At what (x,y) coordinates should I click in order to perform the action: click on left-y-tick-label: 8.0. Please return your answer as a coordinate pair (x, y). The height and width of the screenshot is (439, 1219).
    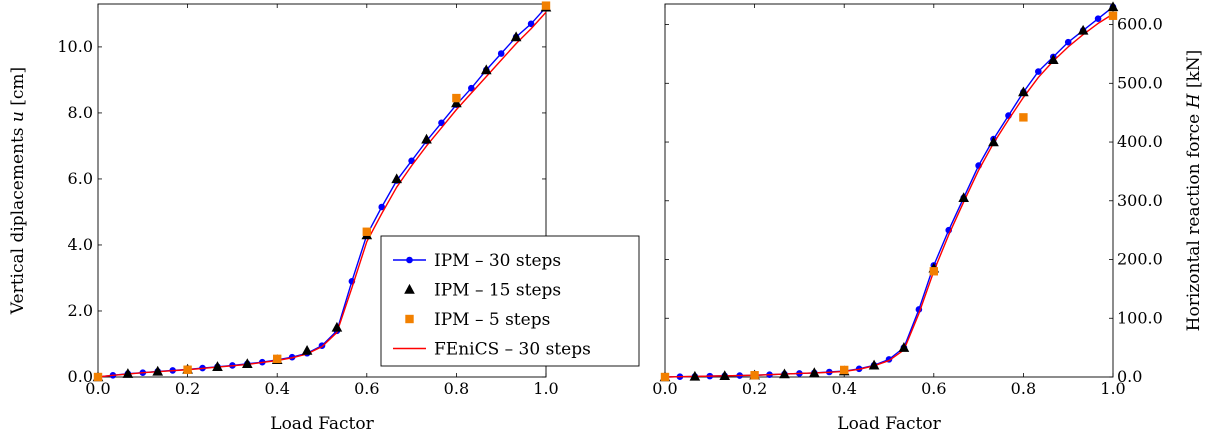
    Looking at the image, I should click on (80, 112).